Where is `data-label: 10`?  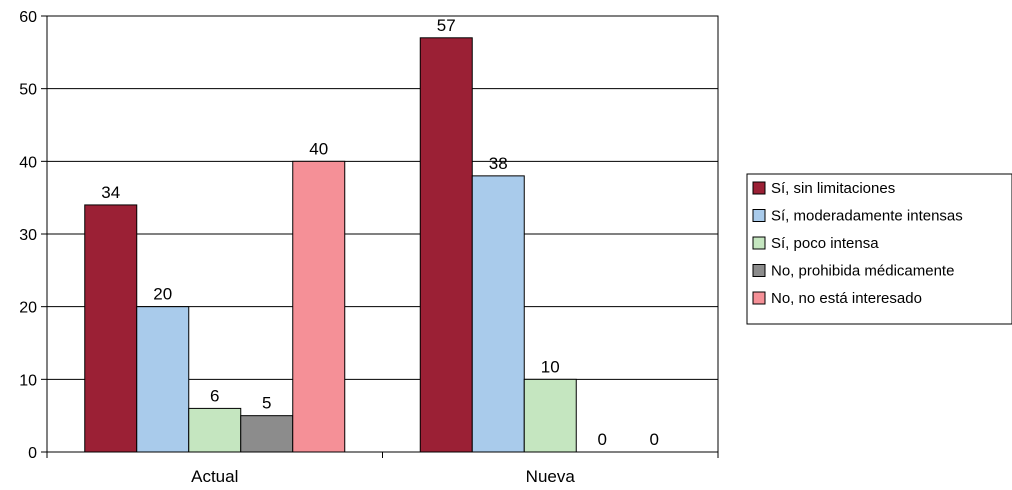 data-label: 10 is located at coordinates (550, 366).